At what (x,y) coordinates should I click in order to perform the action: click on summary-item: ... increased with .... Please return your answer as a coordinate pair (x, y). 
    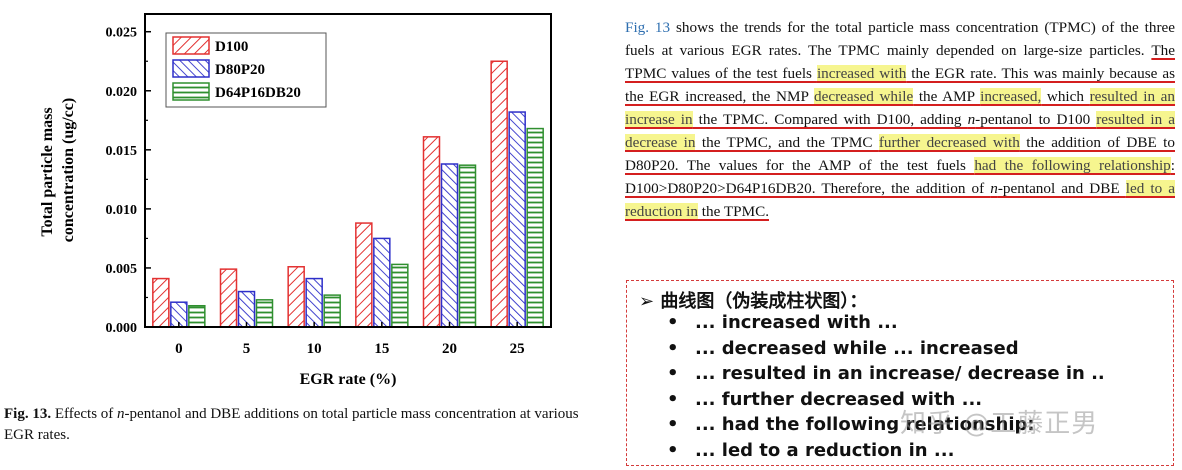
    Looking at the image, I should click on (886, 323).